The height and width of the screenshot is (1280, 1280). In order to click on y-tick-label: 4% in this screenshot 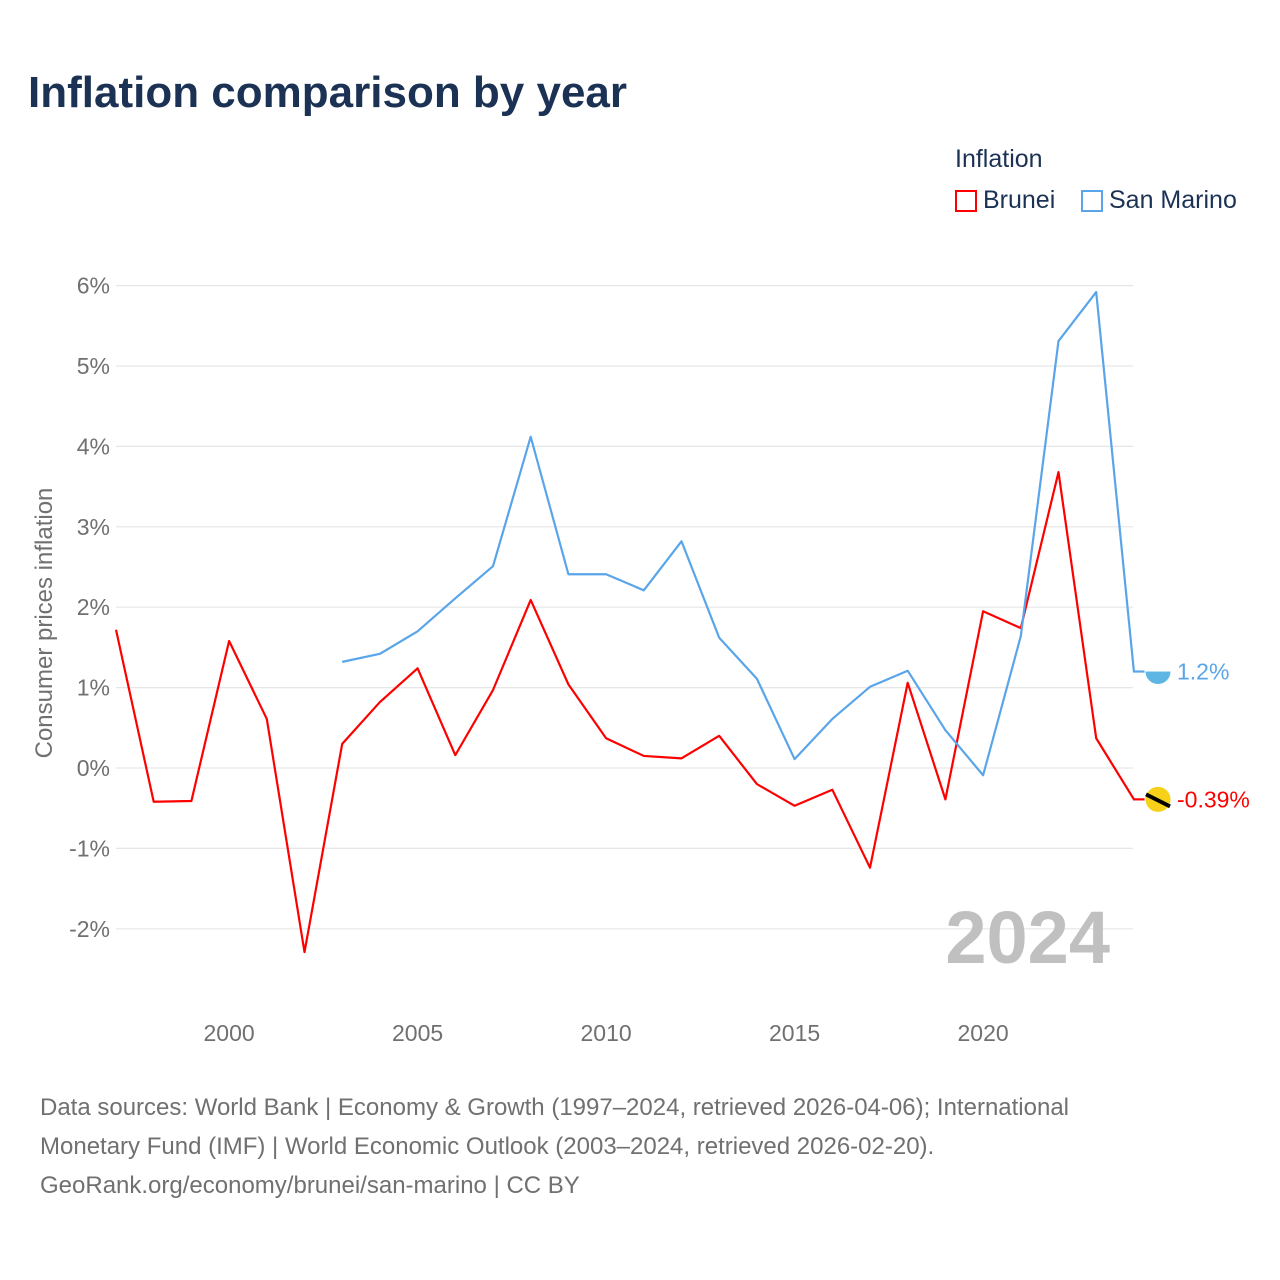, I will do `click(93, 446)`.